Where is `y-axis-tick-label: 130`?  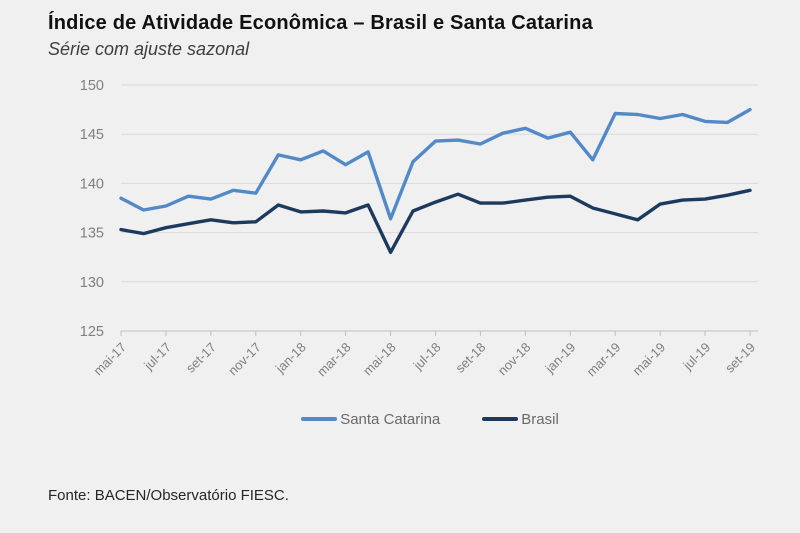
y-axis-tick-label: 130 is located at coordinates (92, 283).